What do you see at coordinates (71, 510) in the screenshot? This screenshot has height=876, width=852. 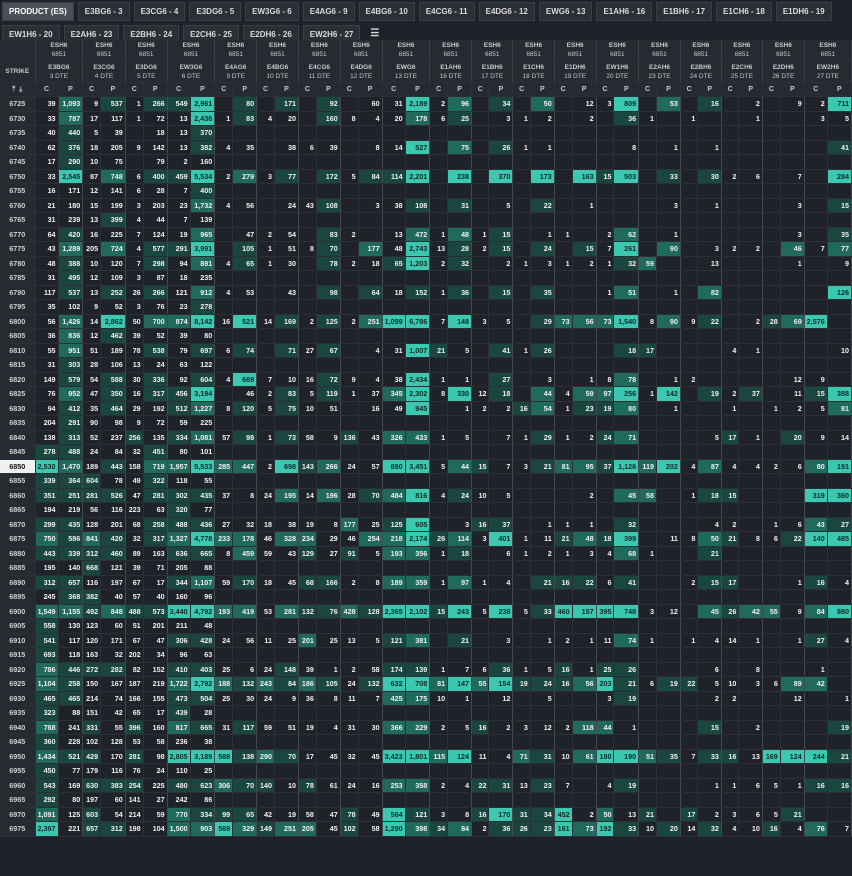 I see `put-volume-cell: 219` at bounding box center [71, 510].